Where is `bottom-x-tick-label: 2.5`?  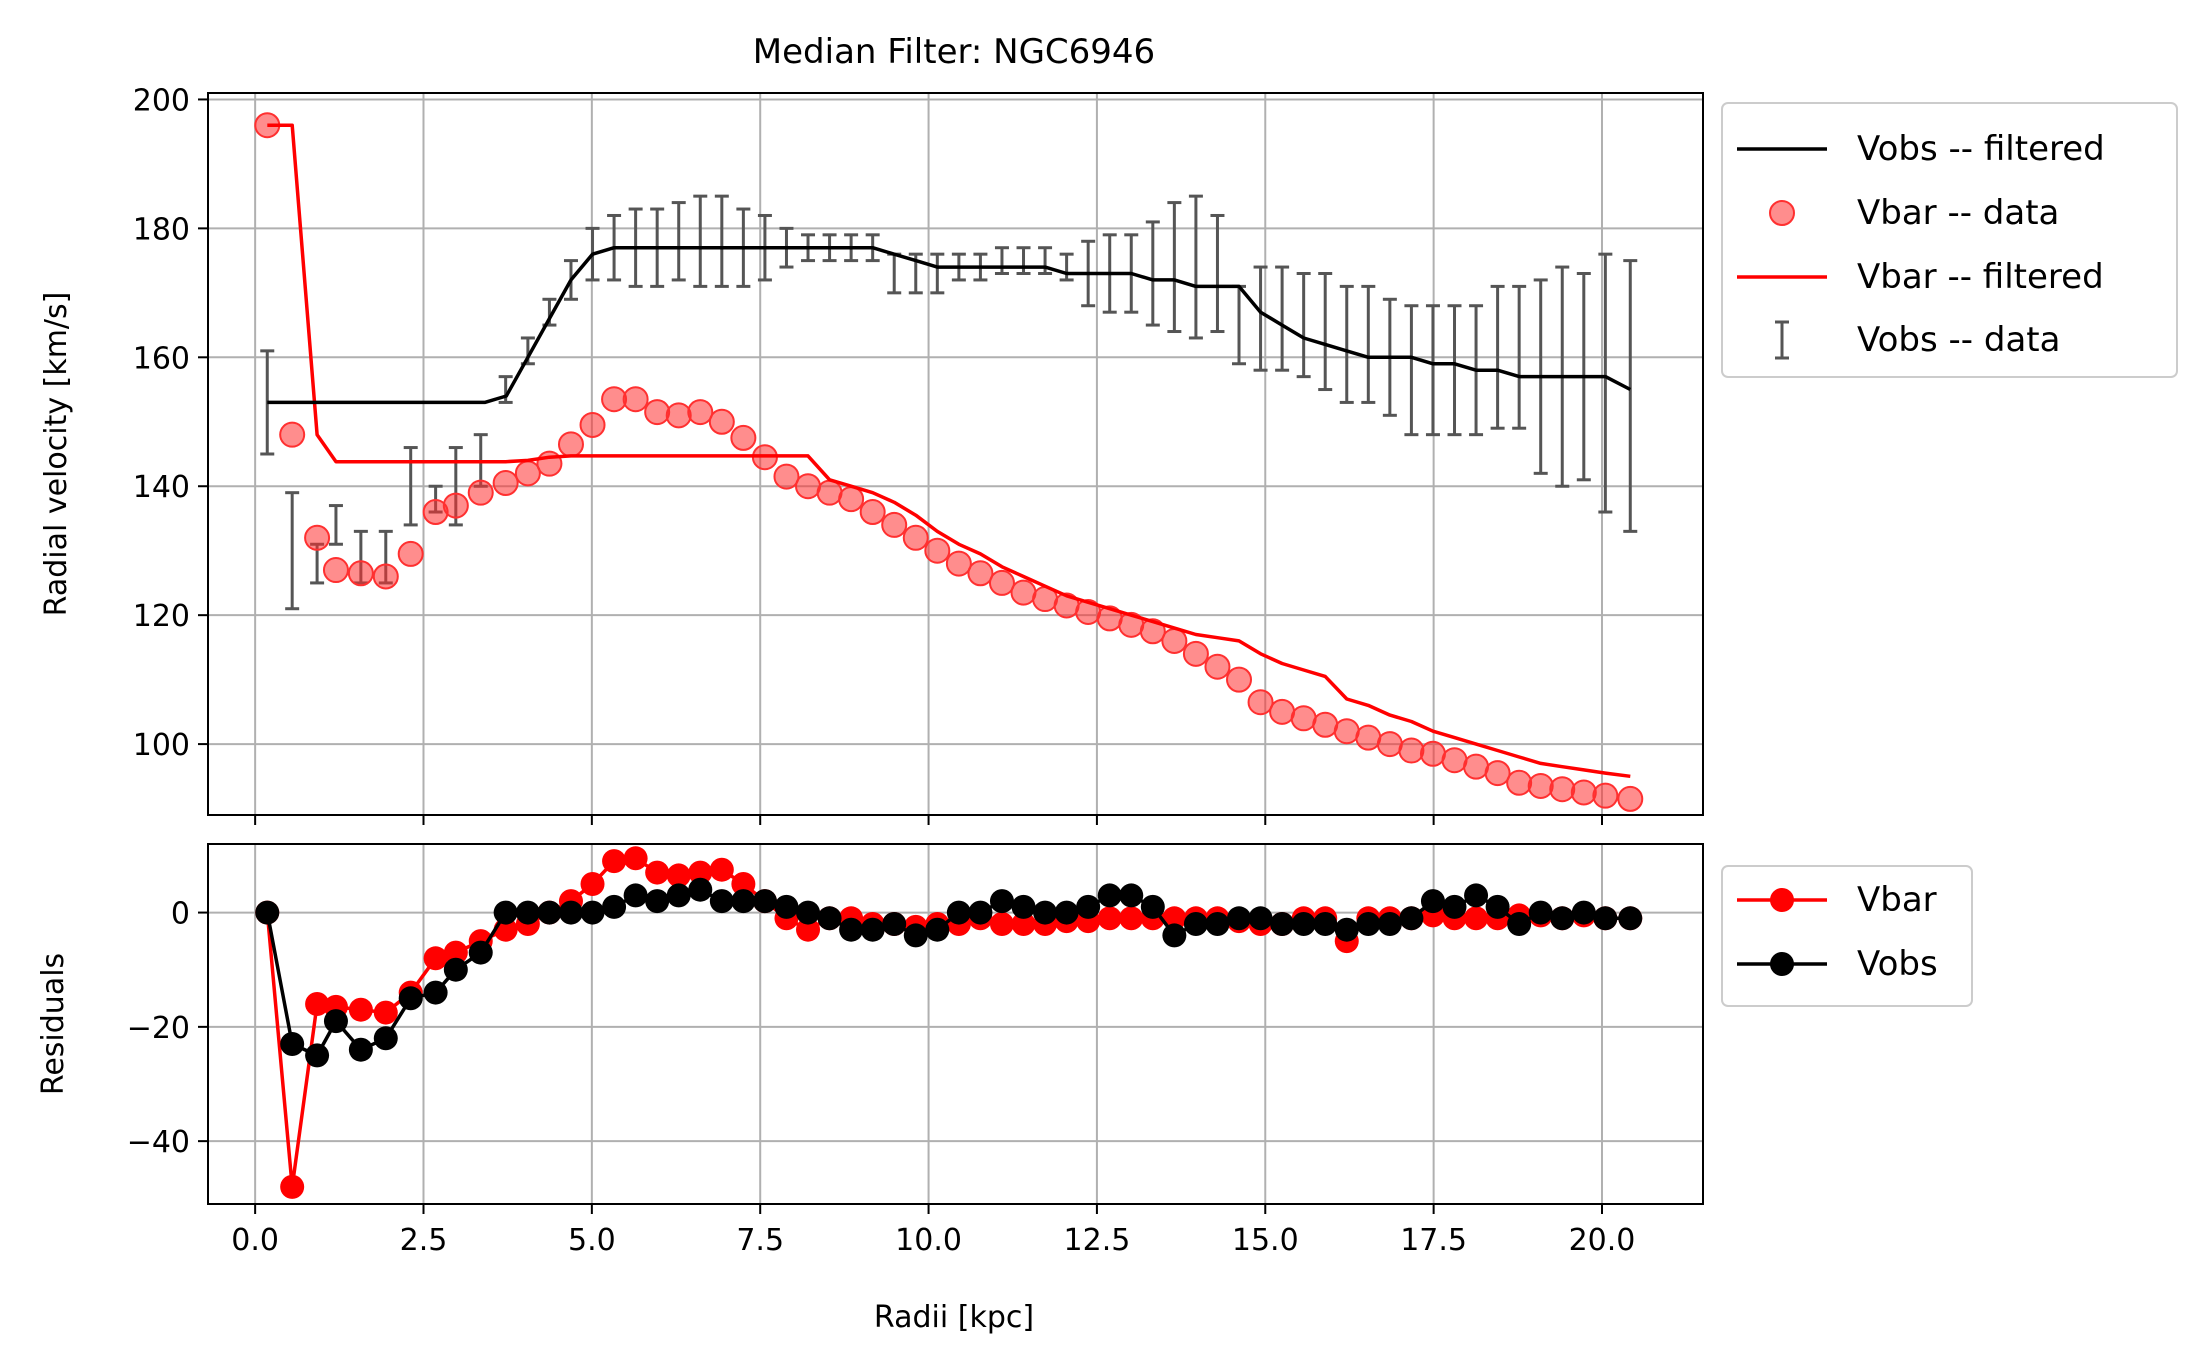
bottom-x-tick-label: 2.5 is located at coordinates (424, 1240).